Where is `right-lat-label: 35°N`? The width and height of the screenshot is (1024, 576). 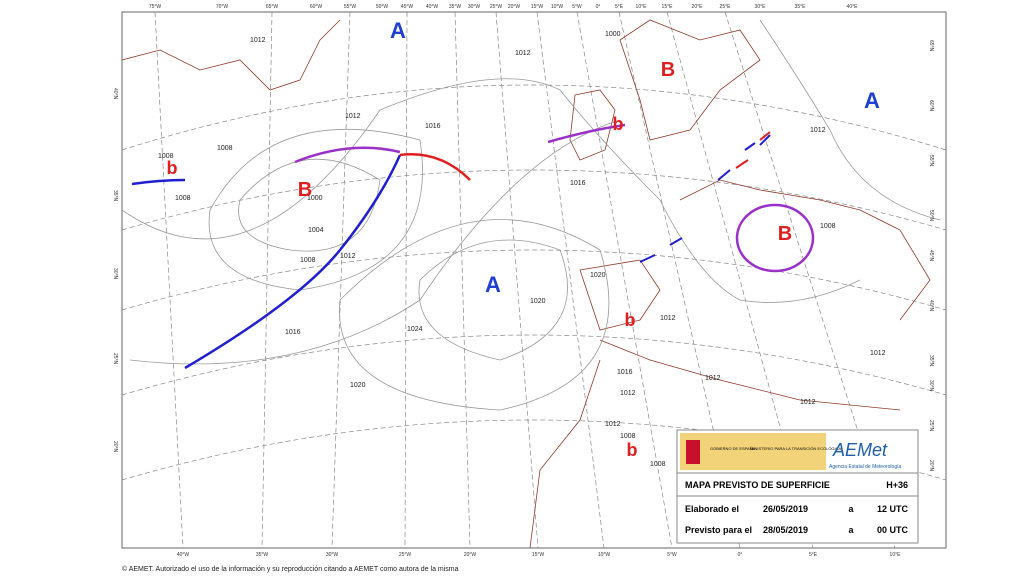
right-lat-label: 35°N is located at coordinates (931, 361).